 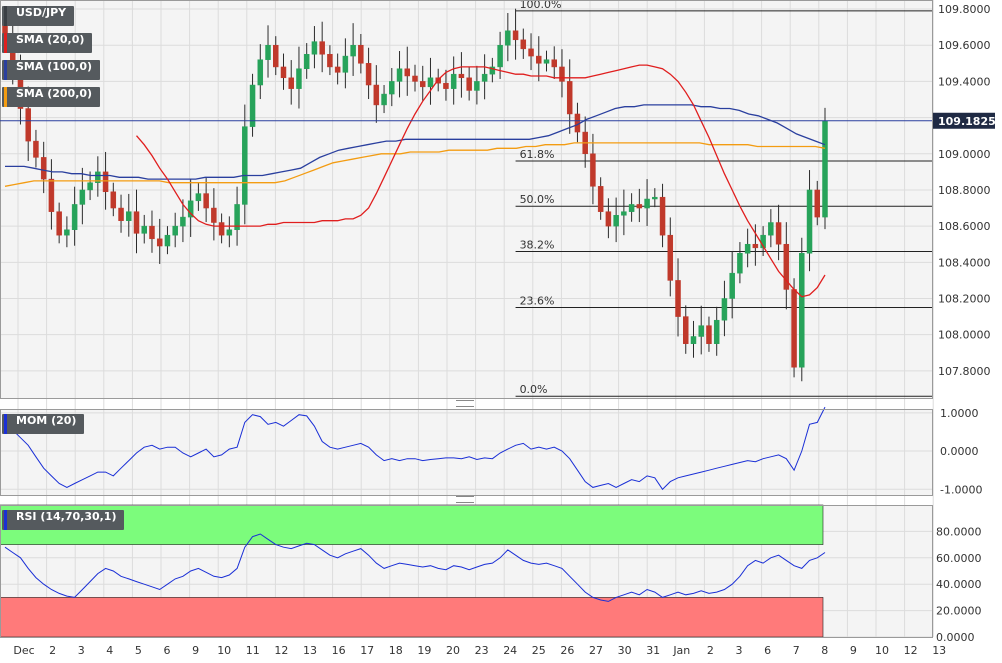 I want to click on price-tick-label: 108.4000, so click(x=964, y=262).